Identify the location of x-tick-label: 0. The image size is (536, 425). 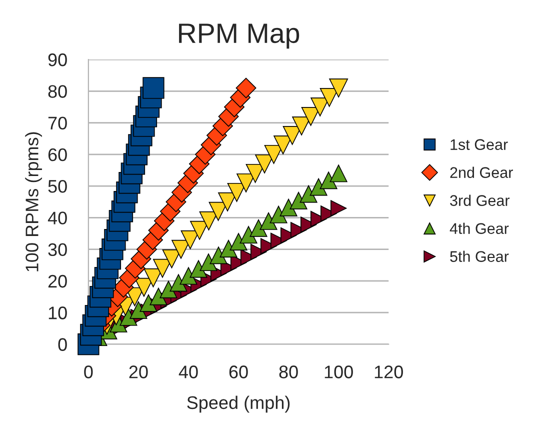
(88, 372).